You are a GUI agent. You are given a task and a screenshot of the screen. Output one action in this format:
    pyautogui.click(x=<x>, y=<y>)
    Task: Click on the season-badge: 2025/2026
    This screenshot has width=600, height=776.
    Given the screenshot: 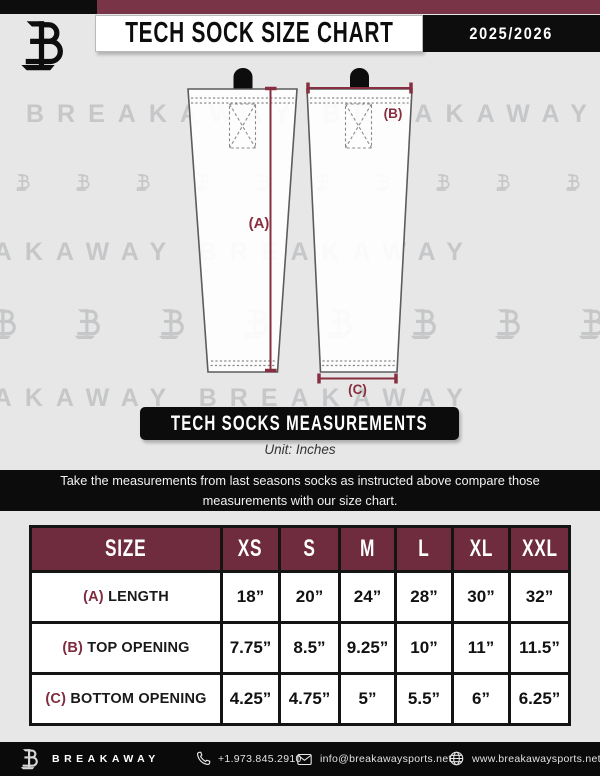 What is the action you would take?
    pyautogui.click(x=511, y=33)
    